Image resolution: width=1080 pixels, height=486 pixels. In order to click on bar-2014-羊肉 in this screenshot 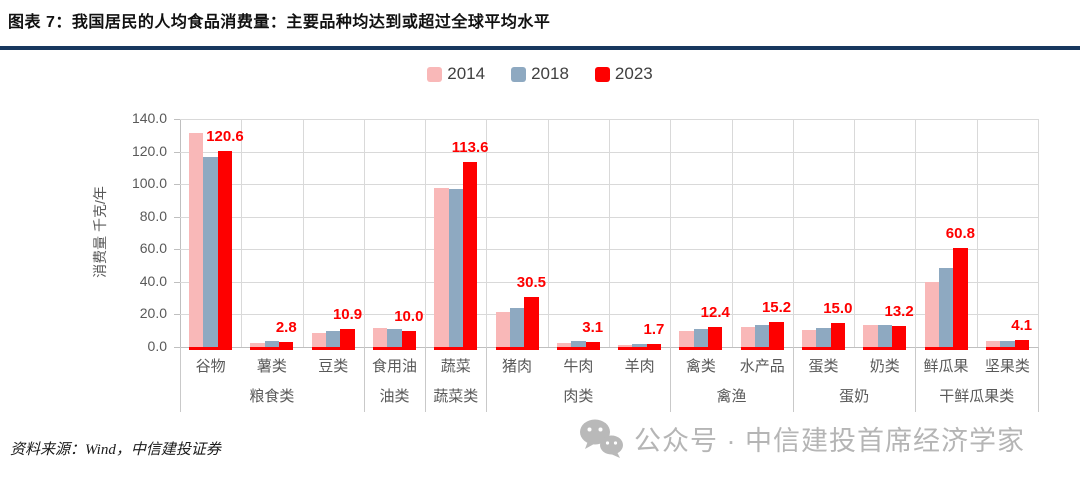, I will do `click(625, 345)`.